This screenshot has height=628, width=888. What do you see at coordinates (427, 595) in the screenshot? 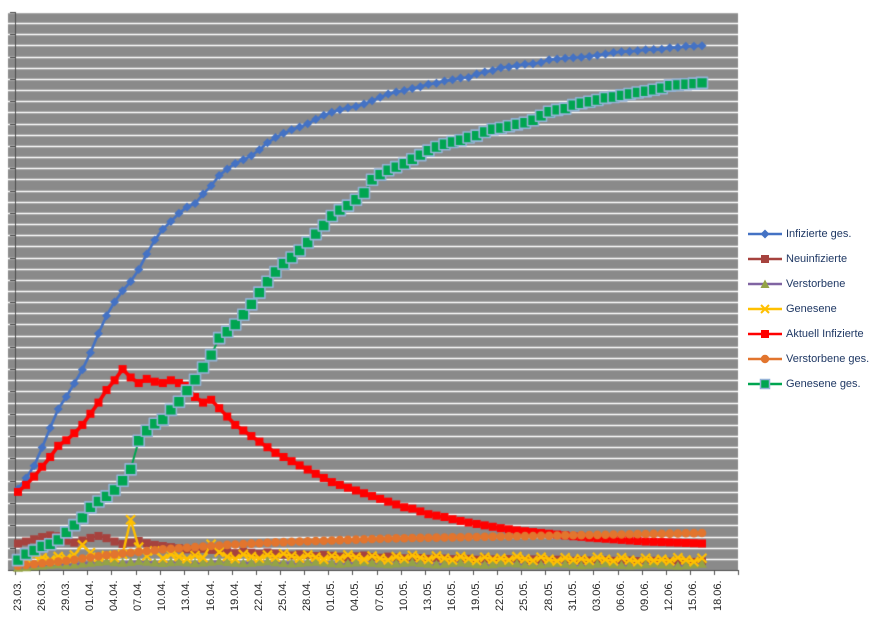
I see `x-axis-label: 13.05.` at bounding box center [427, 595].